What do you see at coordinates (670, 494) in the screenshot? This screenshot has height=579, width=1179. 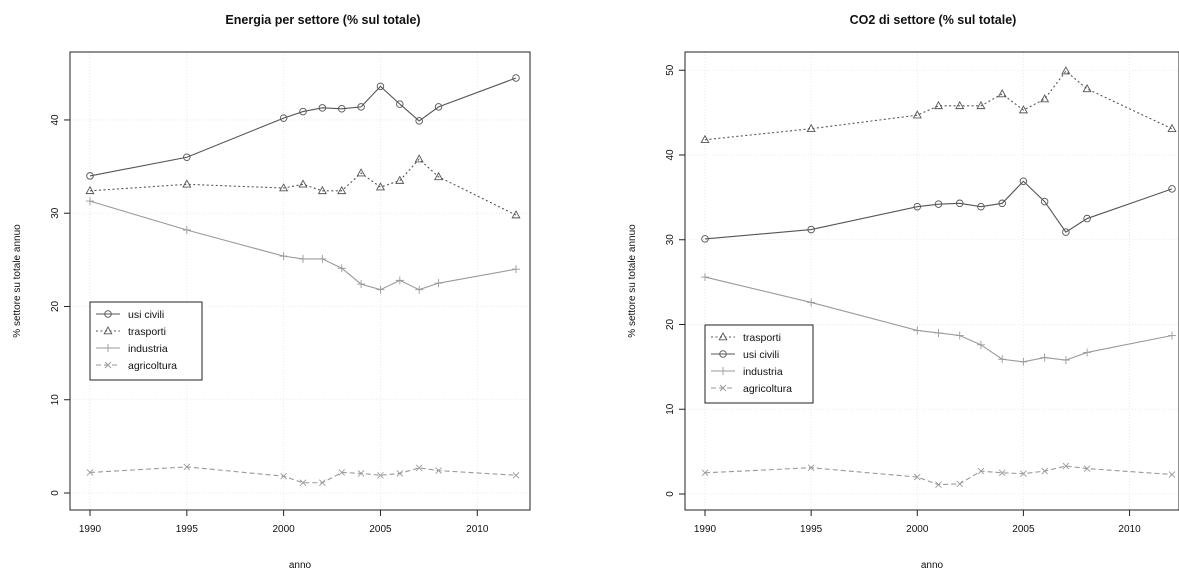 I see `y-tick-label: 0` at bounding box center [670, 494].